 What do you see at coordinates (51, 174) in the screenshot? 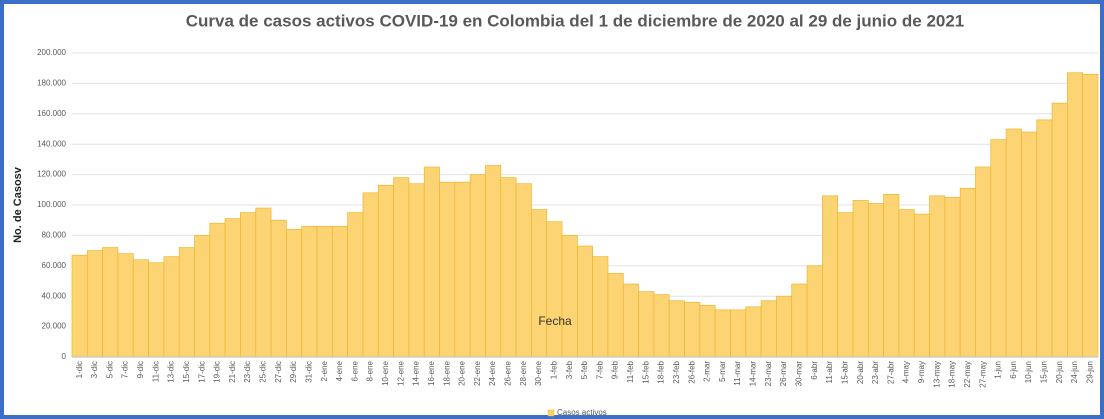
I see `y-tick-label: 120.000` at bounding box center [51, 174].